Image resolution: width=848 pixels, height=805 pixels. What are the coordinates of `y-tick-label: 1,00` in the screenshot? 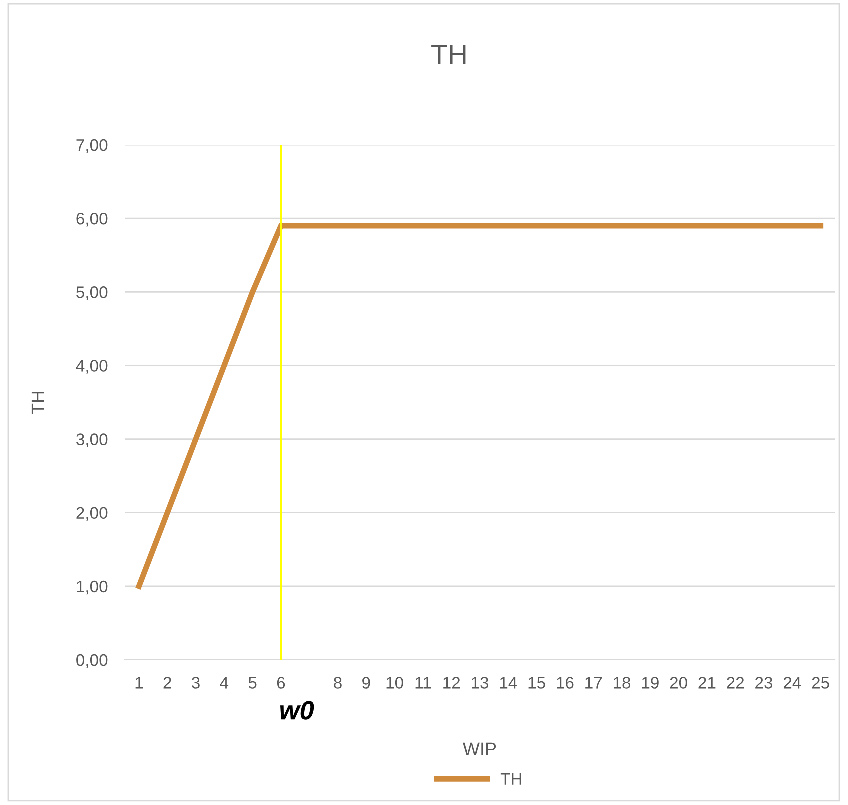 It's located at (92, 587).